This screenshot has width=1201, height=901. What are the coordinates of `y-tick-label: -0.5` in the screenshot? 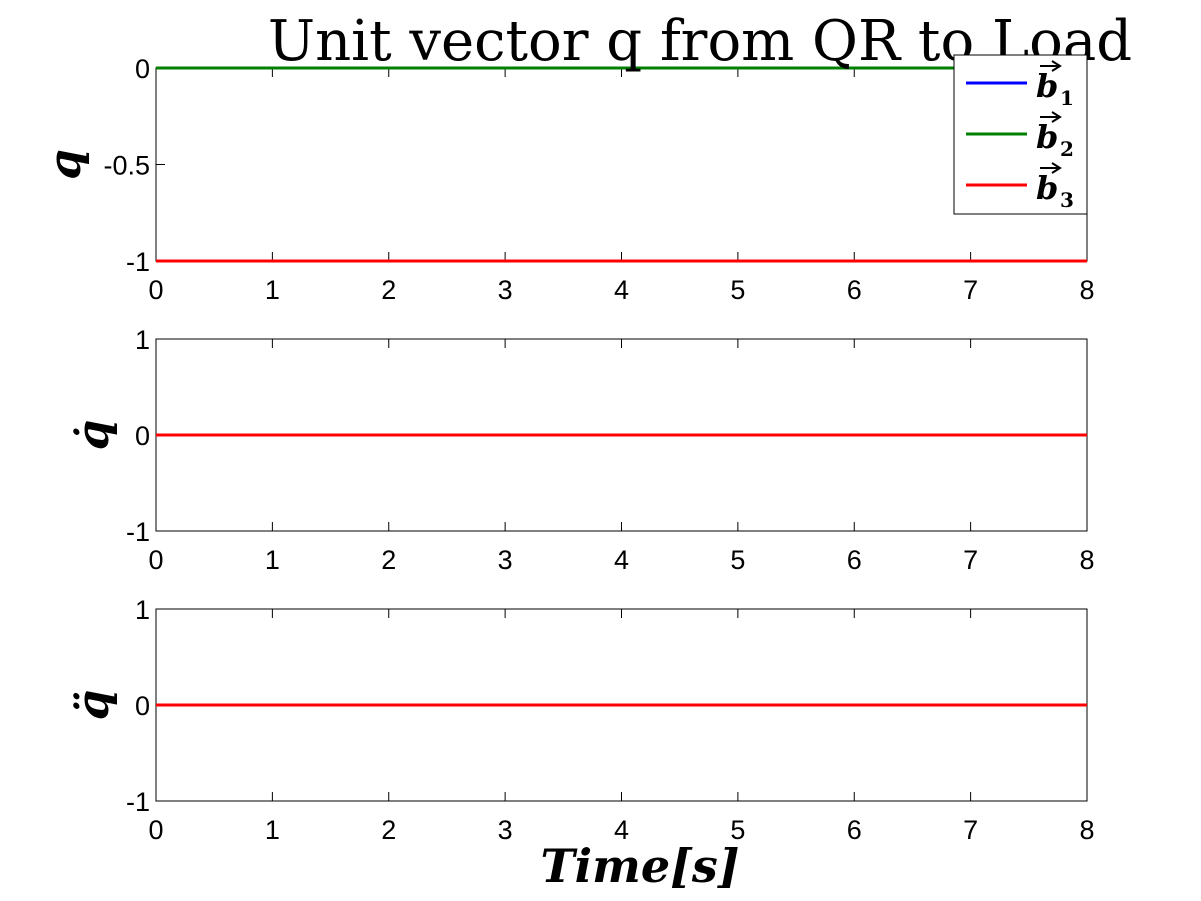 It's located at (126, 166).